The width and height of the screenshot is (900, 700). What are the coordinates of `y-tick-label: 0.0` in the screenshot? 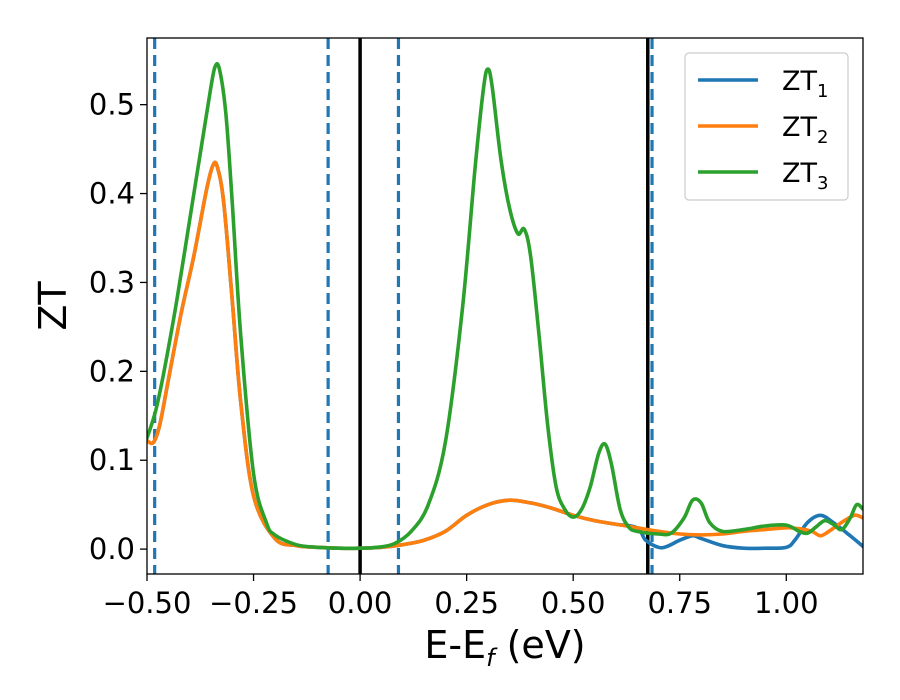 It's located at (112, 549).